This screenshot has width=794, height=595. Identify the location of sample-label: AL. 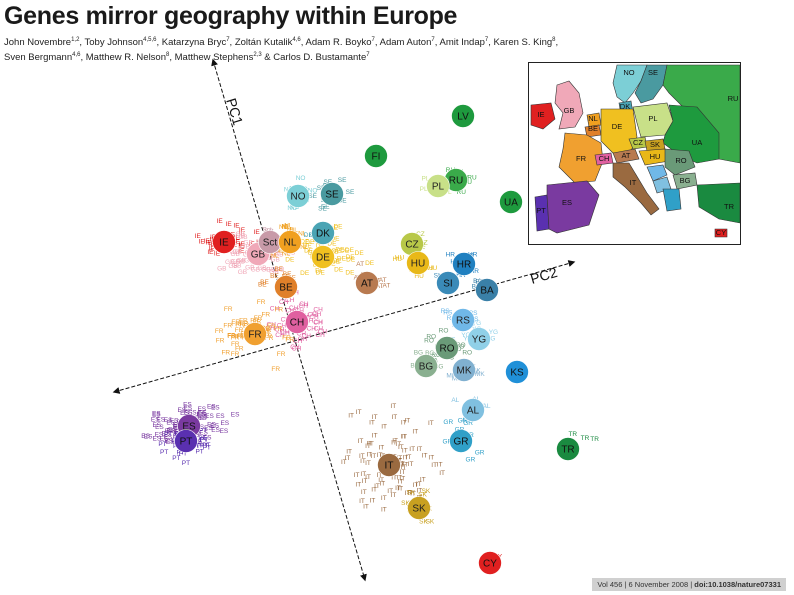
(455, 400).